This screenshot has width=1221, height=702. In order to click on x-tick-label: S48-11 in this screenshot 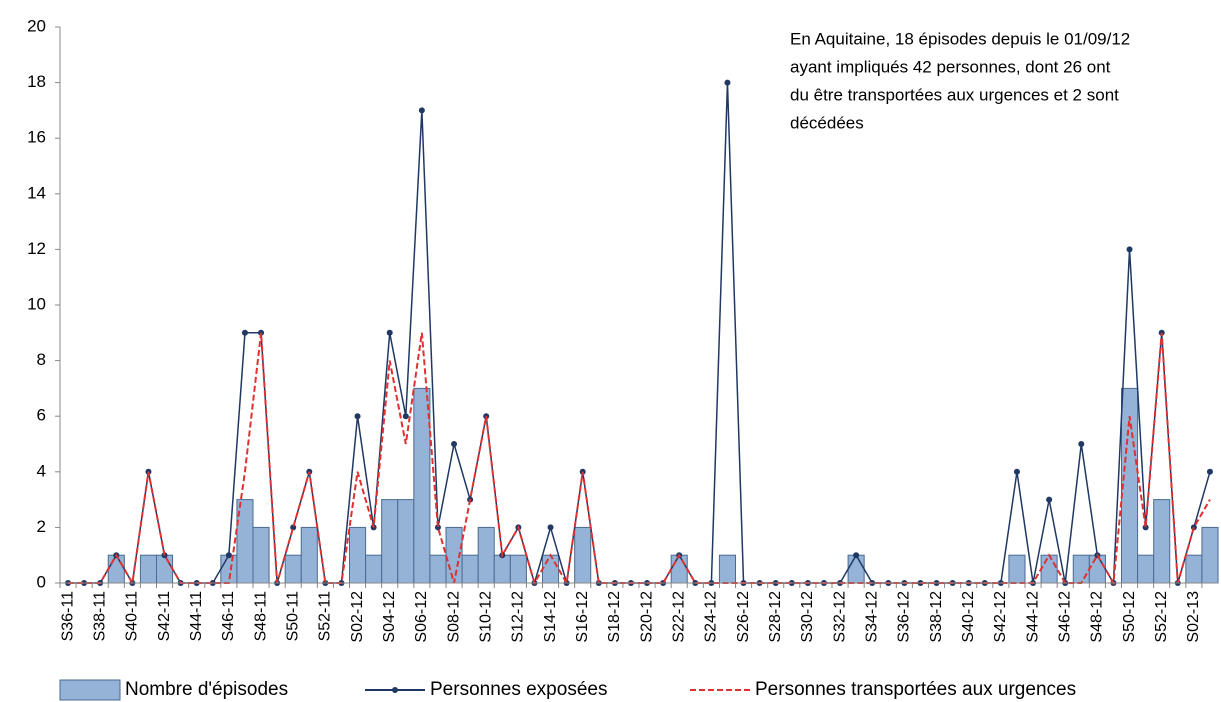, I will do `click(260, 616)`.